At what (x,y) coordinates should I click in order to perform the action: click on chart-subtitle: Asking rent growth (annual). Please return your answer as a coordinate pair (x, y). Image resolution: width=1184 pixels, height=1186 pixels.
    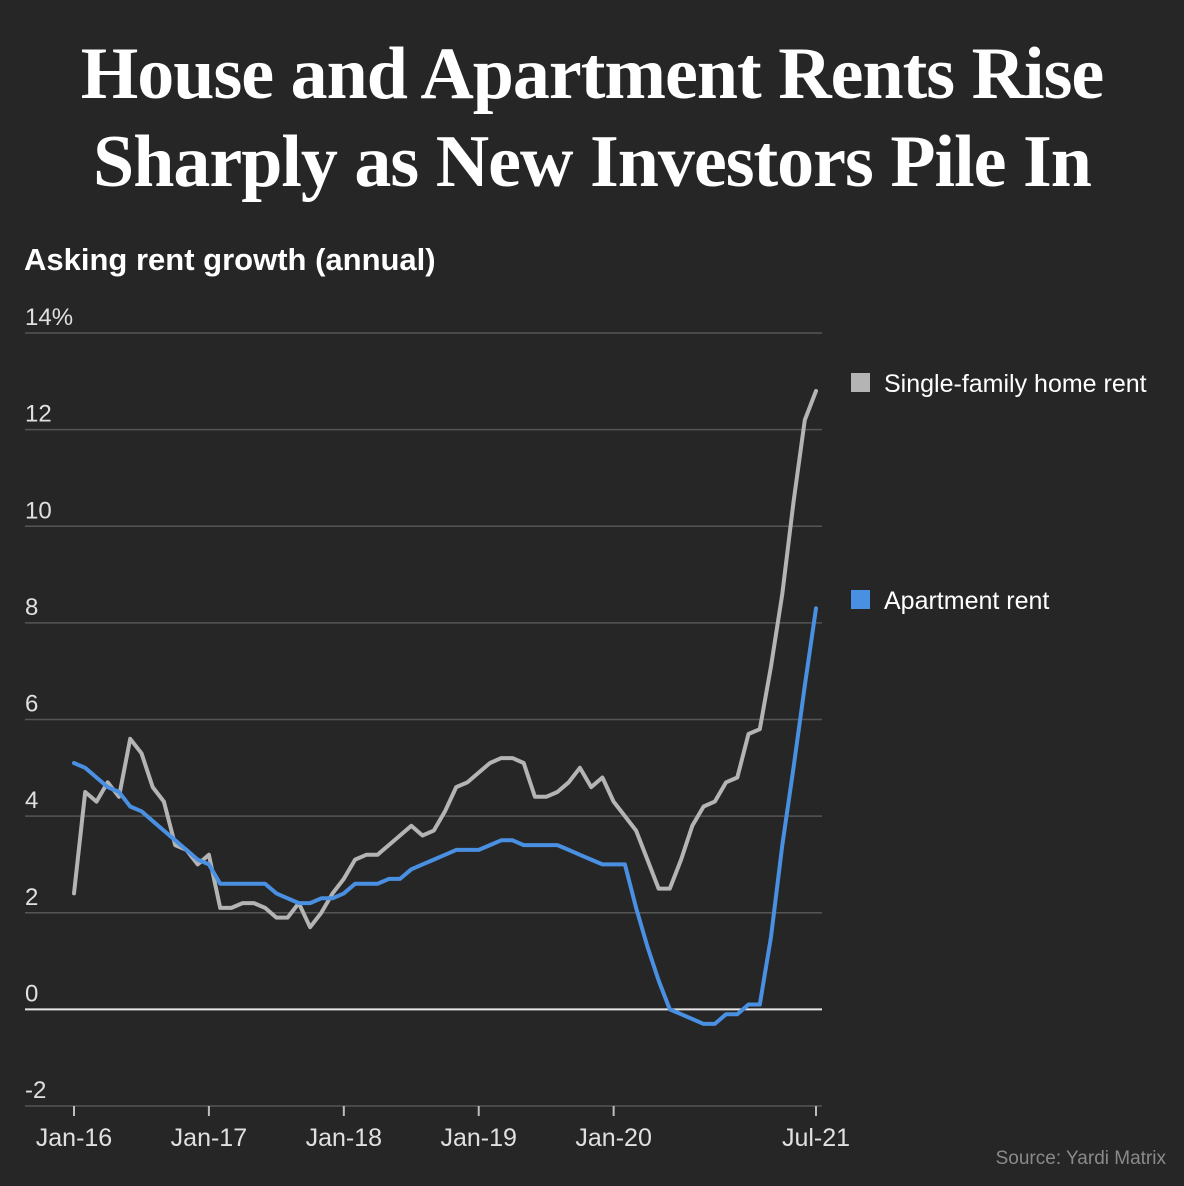
    Looking at the image, I should click on (230, 259).